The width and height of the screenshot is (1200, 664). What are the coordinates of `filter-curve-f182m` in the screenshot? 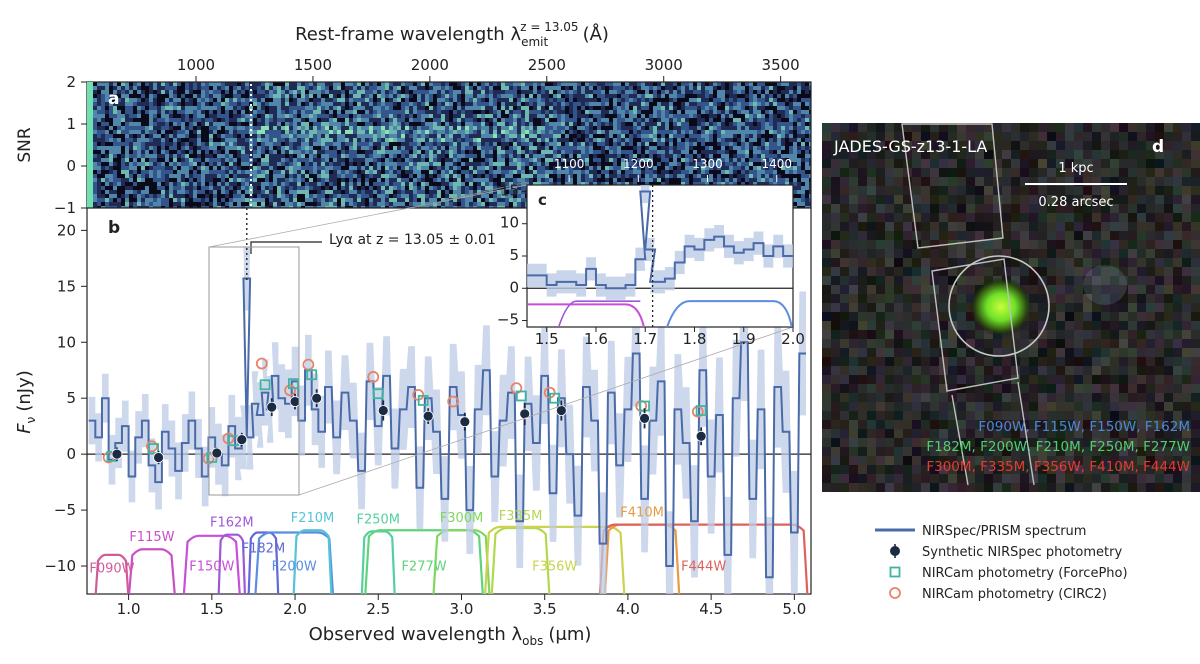 It's located at (263, 562).